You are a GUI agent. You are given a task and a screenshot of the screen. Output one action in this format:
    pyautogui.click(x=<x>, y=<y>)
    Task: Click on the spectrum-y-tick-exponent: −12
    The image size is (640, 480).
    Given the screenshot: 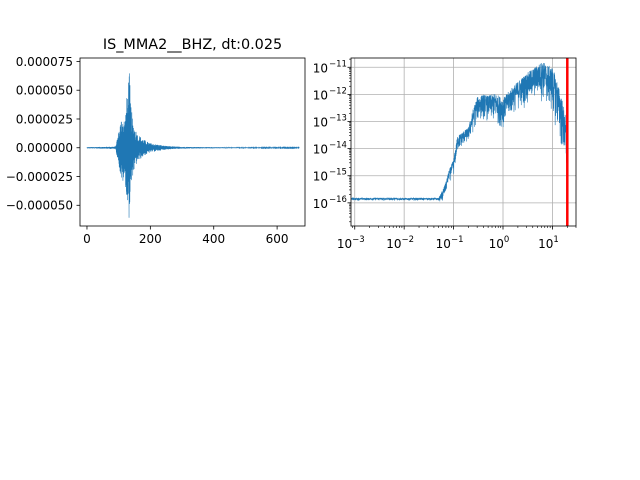 What is the action you would take?
    pyautogui.click(x=338, y=91)
    